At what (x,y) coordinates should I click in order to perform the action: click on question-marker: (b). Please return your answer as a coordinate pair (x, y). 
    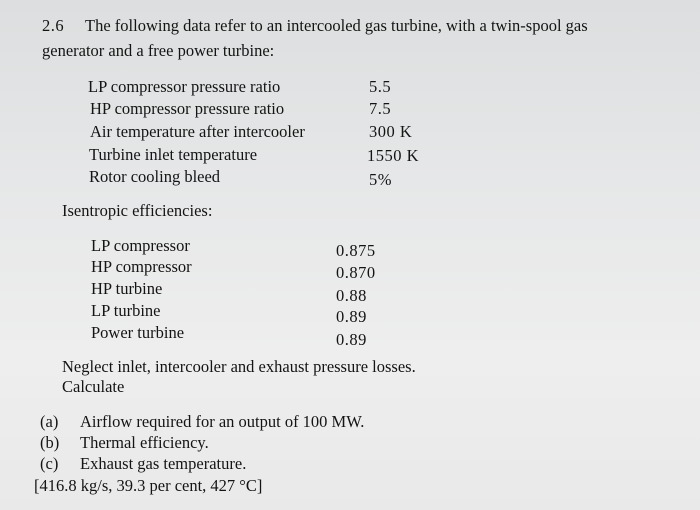
    Looking at the image, I should click on (50, 442).